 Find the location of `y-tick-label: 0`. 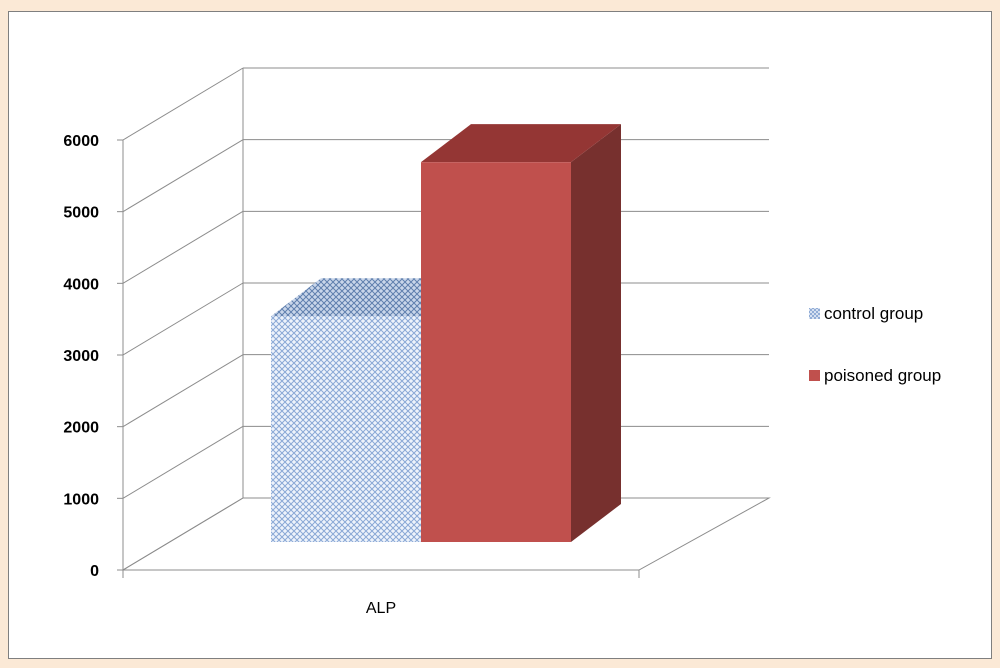

y-tick-label: 0 is located at coordinates (94, 571).